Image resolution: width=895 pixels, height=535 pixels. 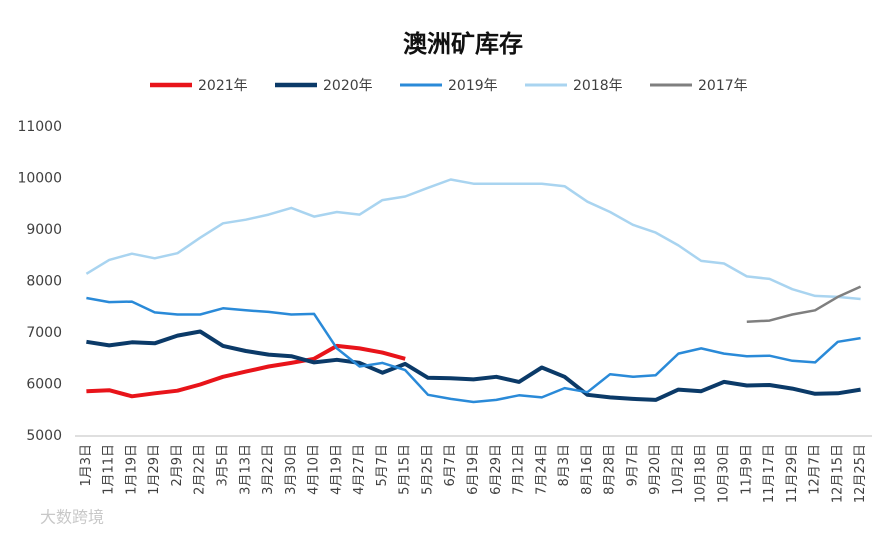 I want to click on legend-label: 2018年, so click(x=598, y=86).